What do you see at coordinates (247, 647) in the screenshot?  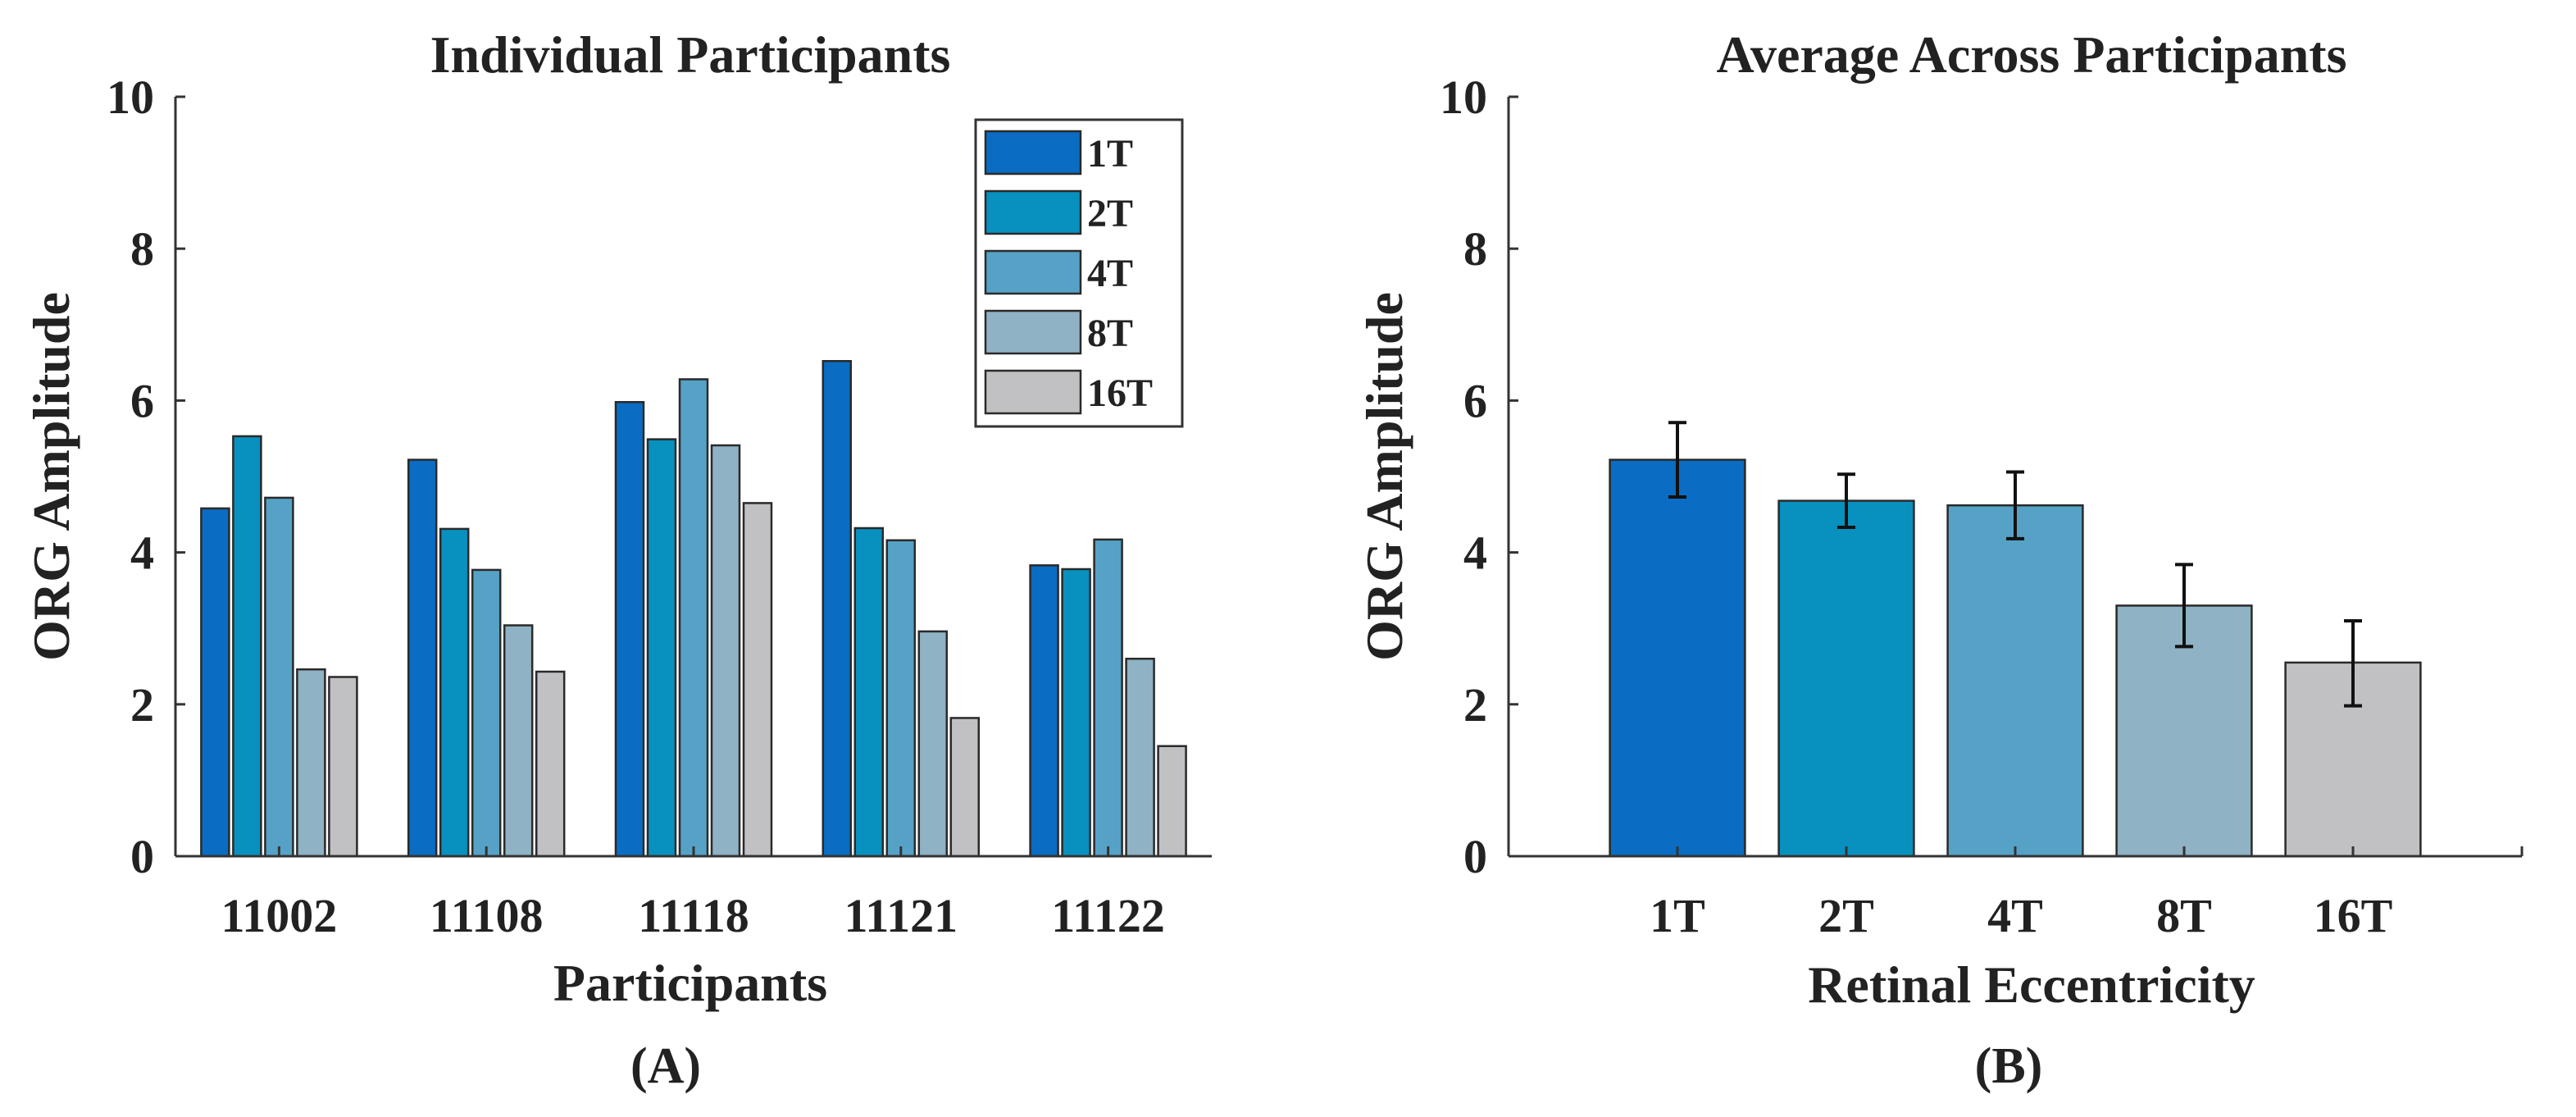 I see `bar-11002-2T` at bounding box center [247, 647].